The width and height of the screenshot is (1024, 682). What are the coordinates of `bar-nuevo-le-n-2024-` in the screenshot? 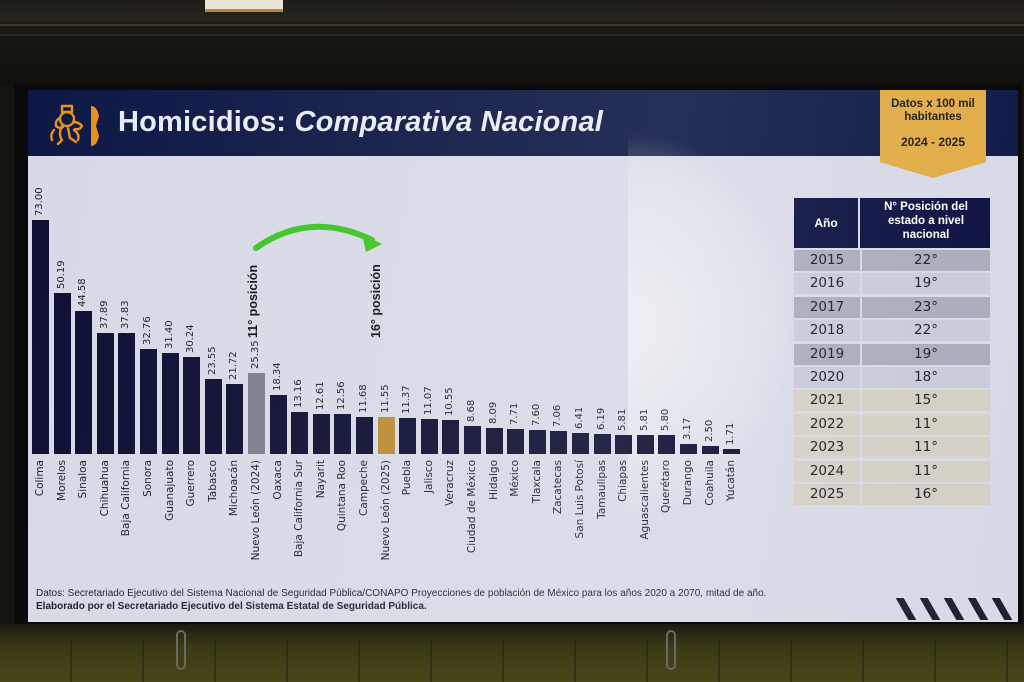 It's located at (256, 413).